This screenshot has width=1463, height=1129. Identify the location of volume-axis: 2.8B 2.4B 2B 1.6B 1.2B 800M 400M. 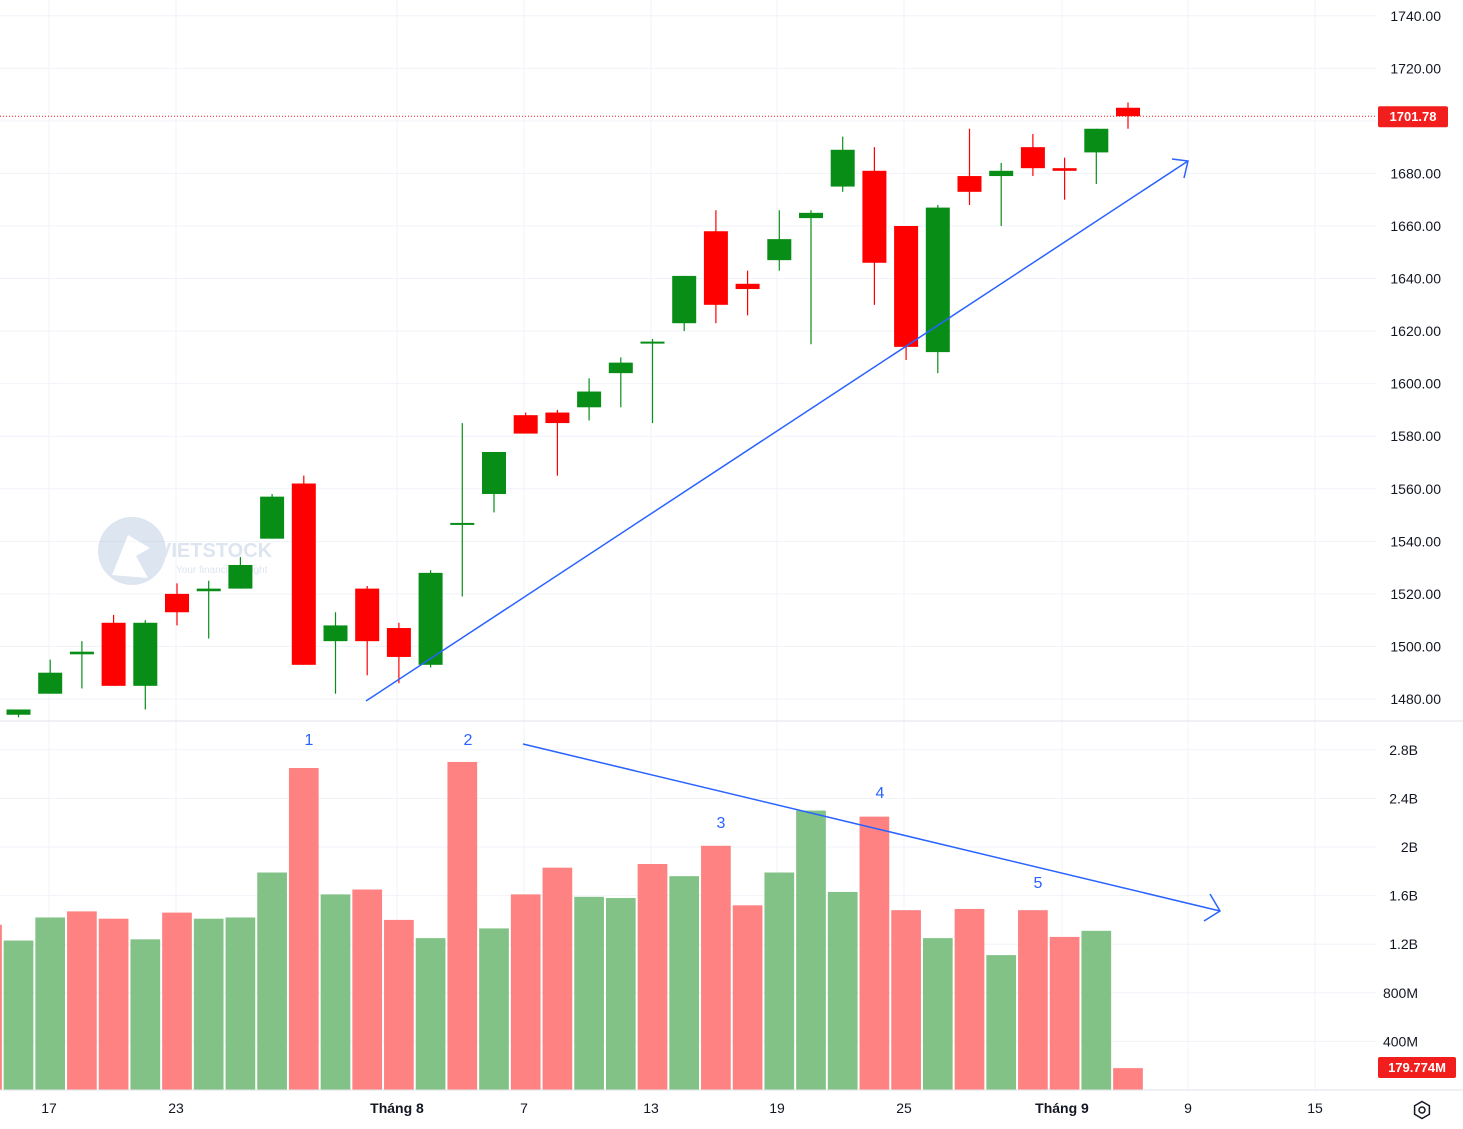
(1400, 896).